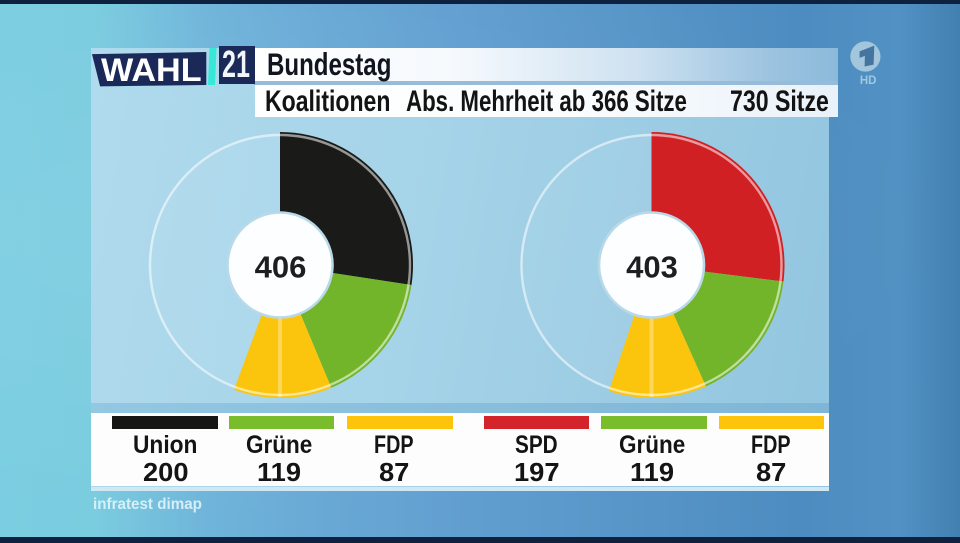 The image size is (960, 543). What do you see at coordinates (868, 81) in the screenshot?
I see `svg-text: HD` at bounding box center [868, 81].